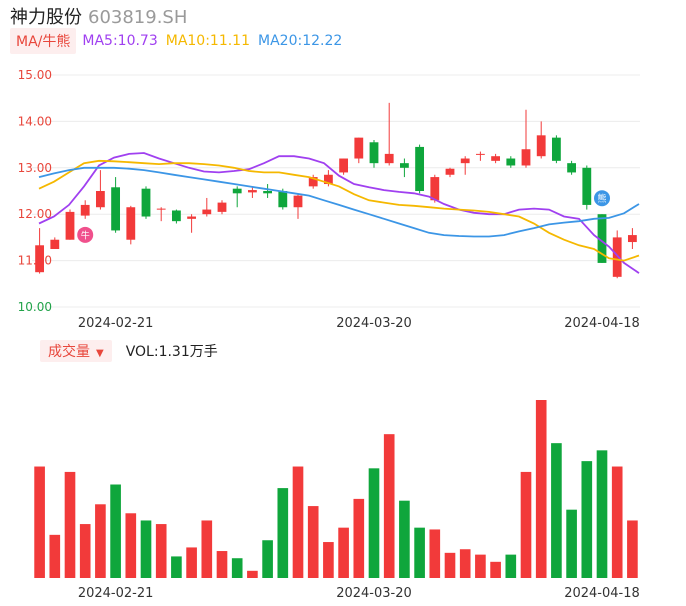 The height and width of the screenshot is (606, 686). I want to click on bear-signal-label: 熊, so click(601, 199).